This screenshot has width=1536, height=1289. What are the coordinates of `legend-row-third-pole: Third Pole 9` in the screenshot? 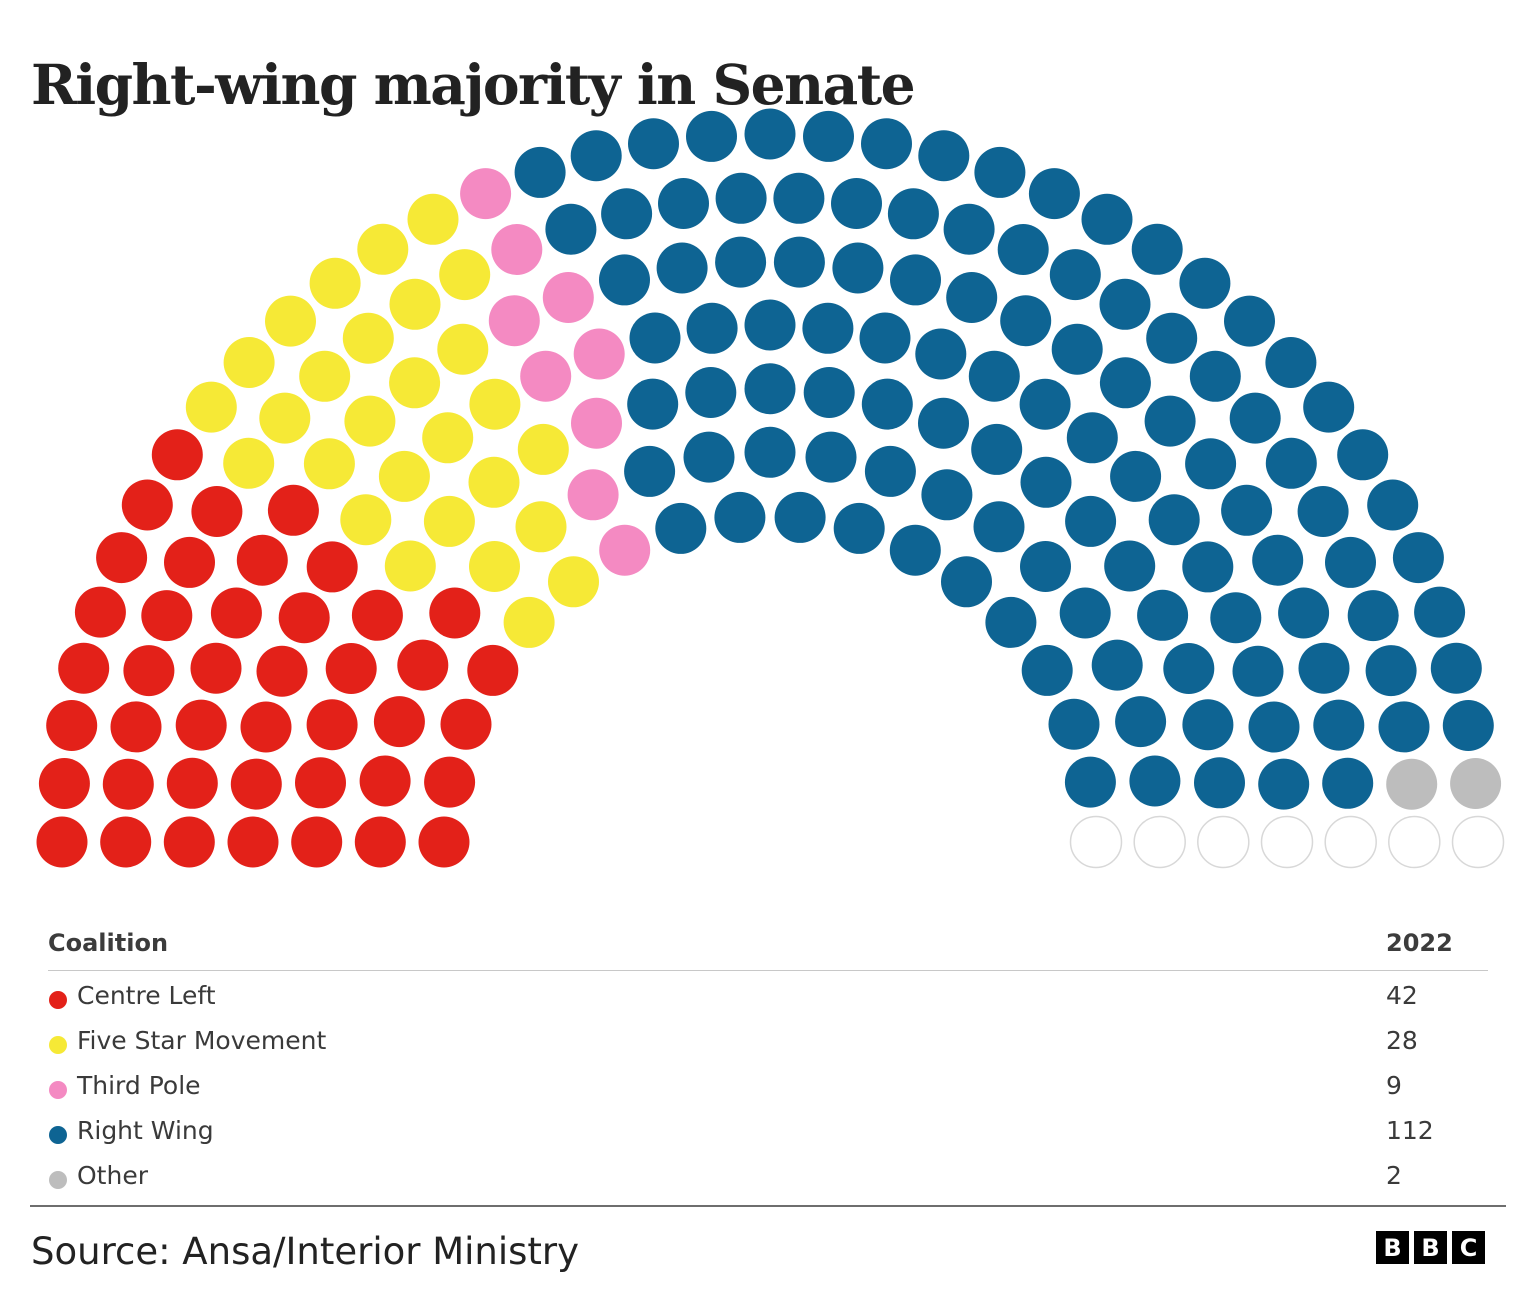 It's located at (768, 1083).